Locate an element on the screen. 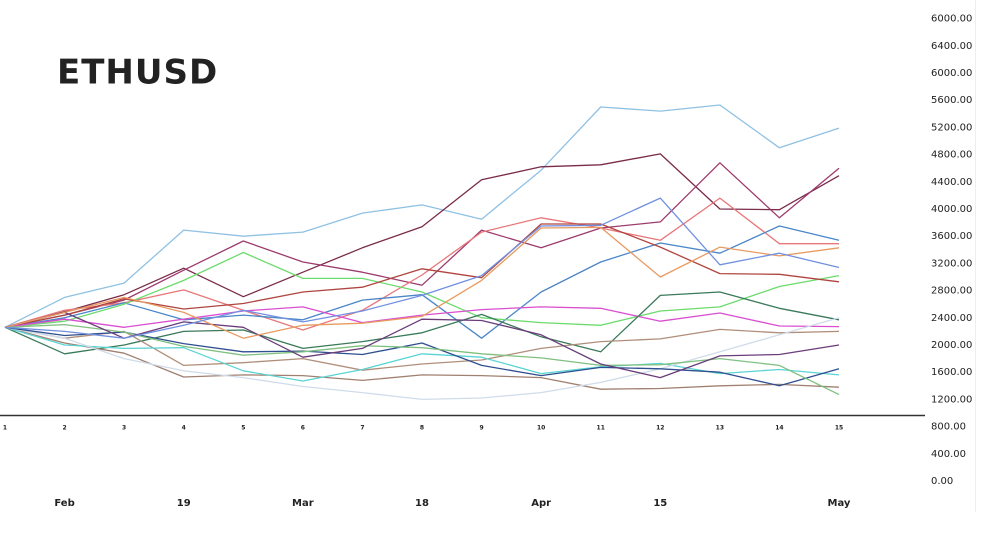 This screenshot has width=984, height=553. x-tick-label: 14 is located at coordinates (779, 428).